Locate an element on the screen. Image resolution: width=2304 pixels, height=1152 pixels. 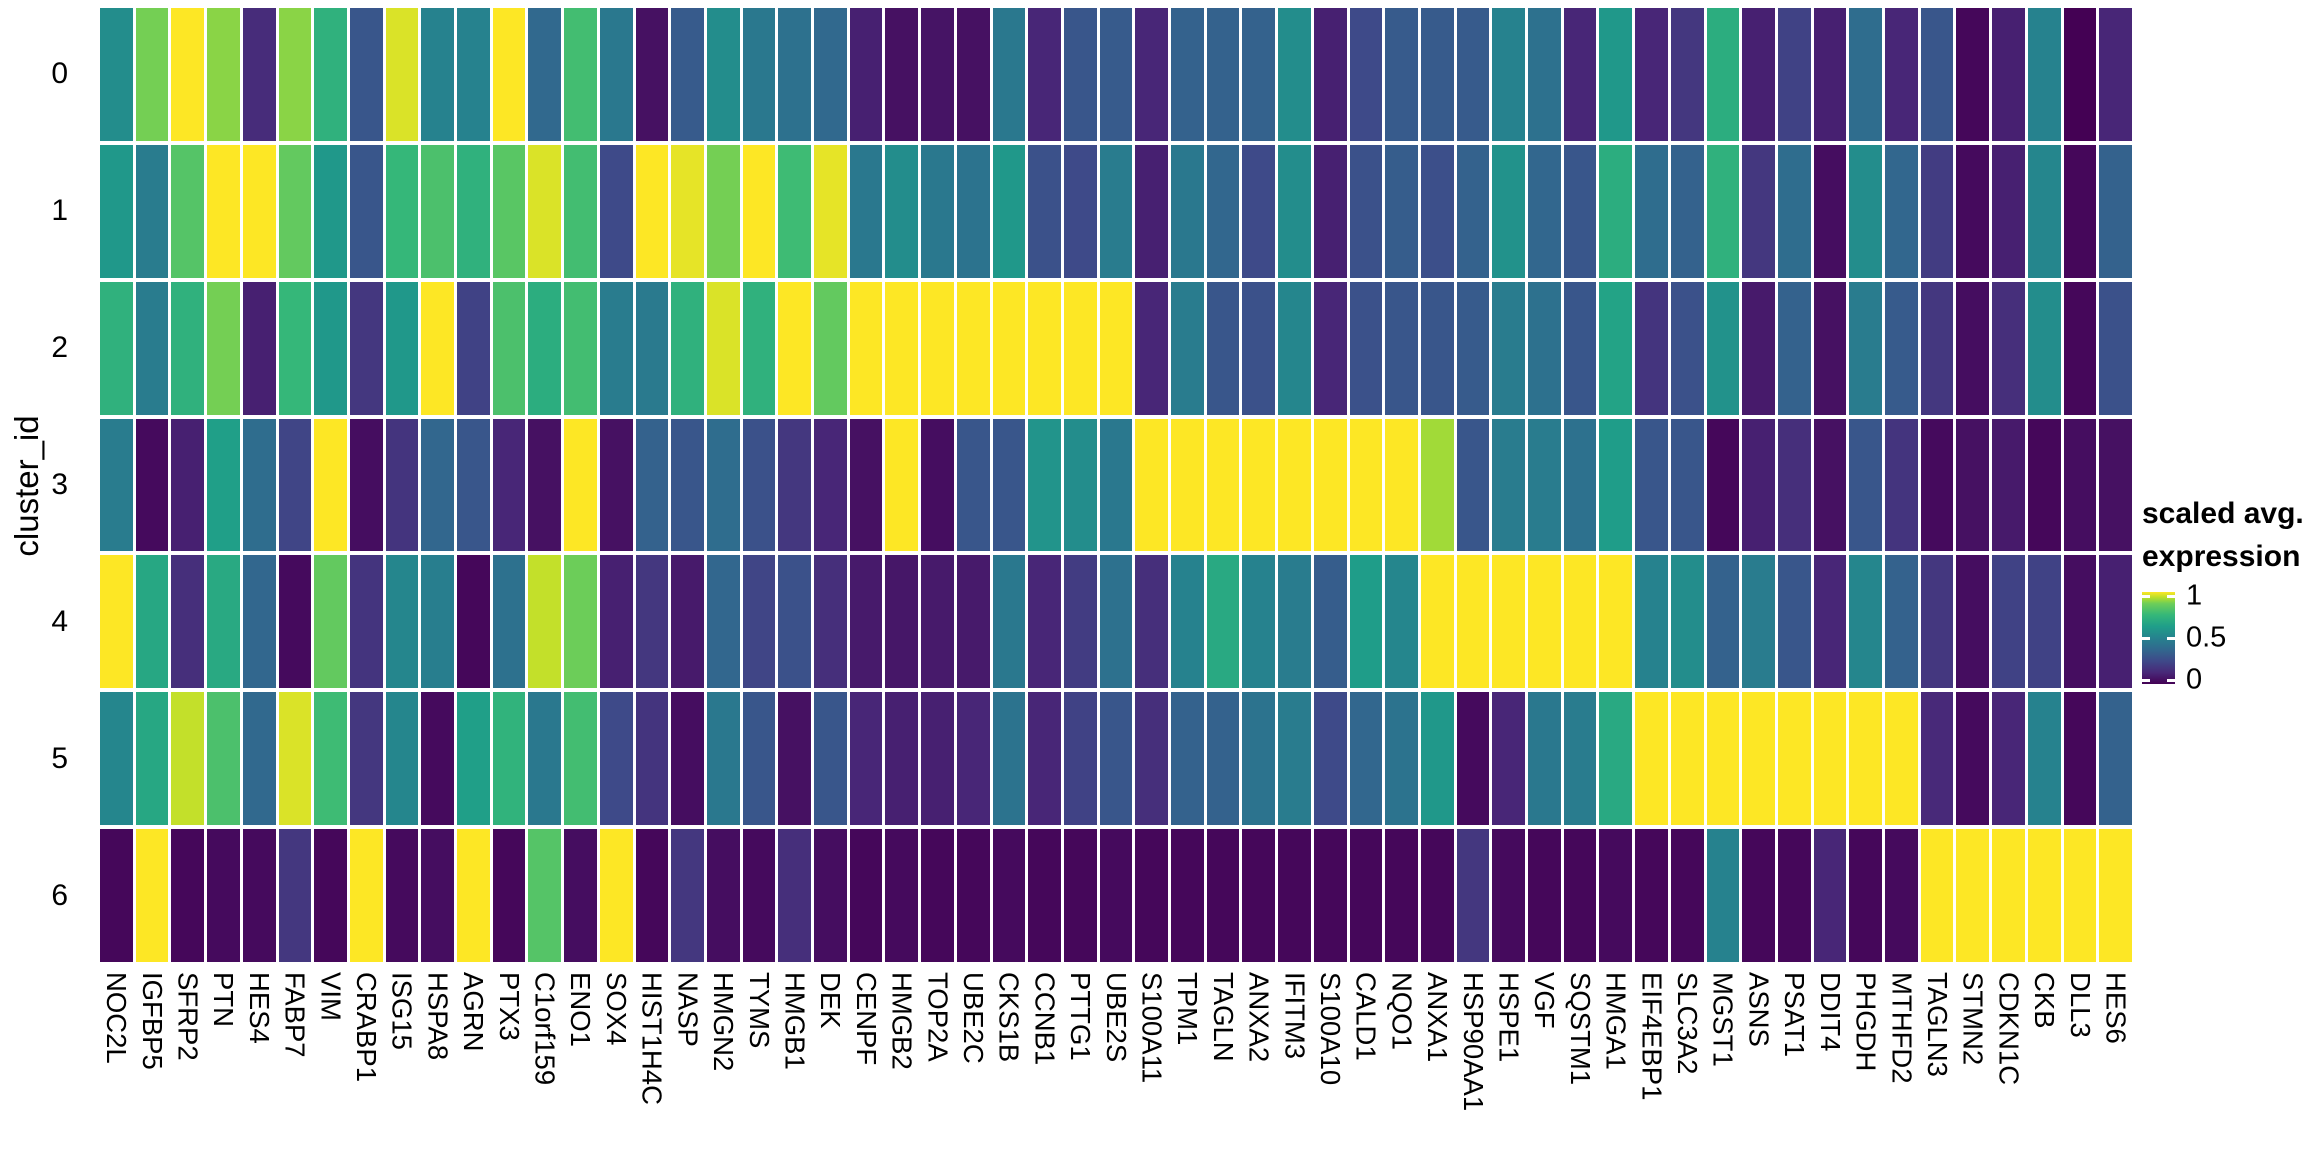
legend: scaled avg. expression 1 0.5 0 is located at coordinates (2223, 594).